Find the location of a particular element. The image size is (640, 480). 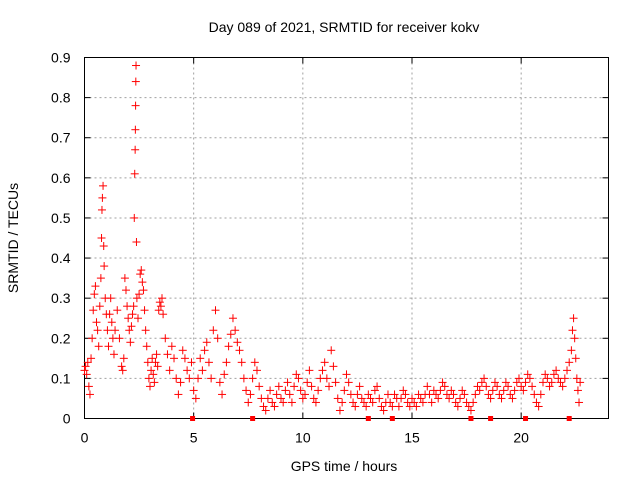

x-tick-label: 15 is located at coordinates (412, 438).